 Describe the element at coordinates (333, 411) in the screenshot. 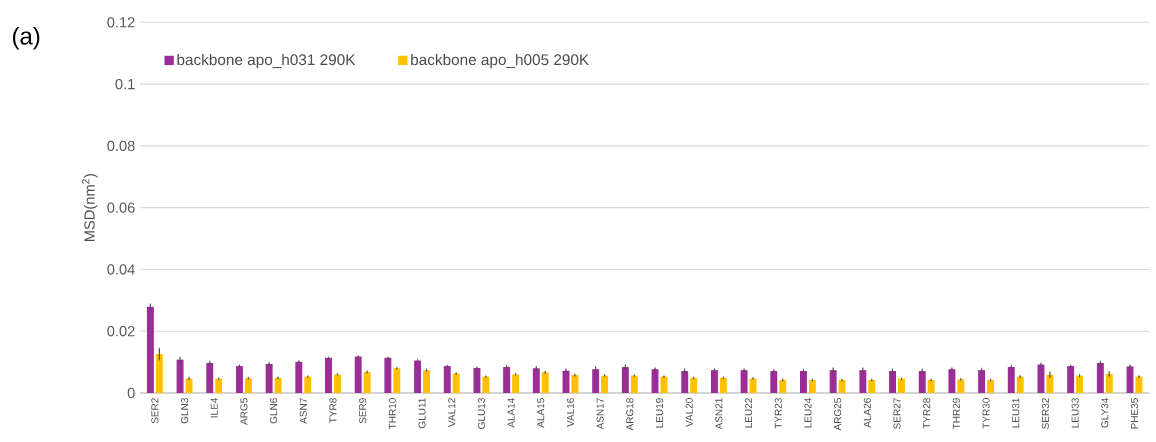

I see `x-tick-label: TYR8` at that location.